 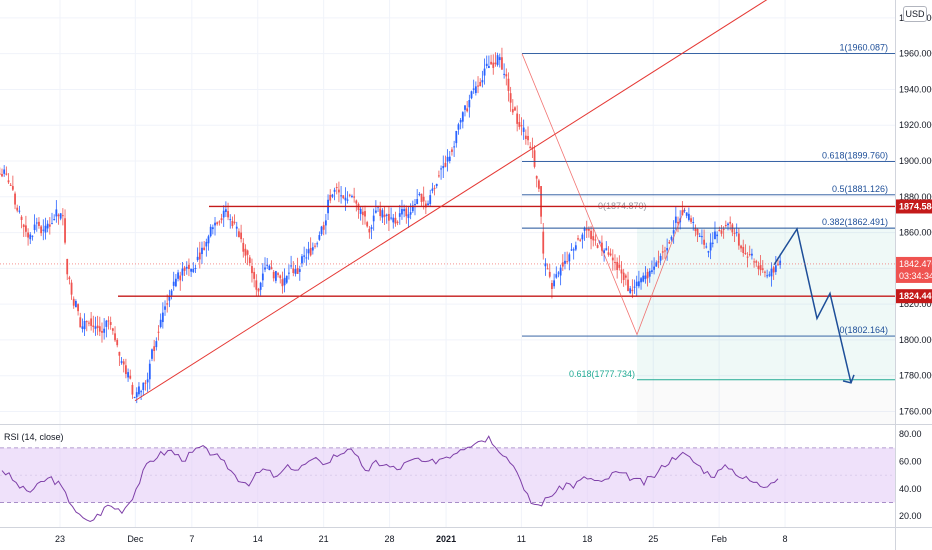 I want to click on time-tick-label: 7, so click(x=191, y=539).